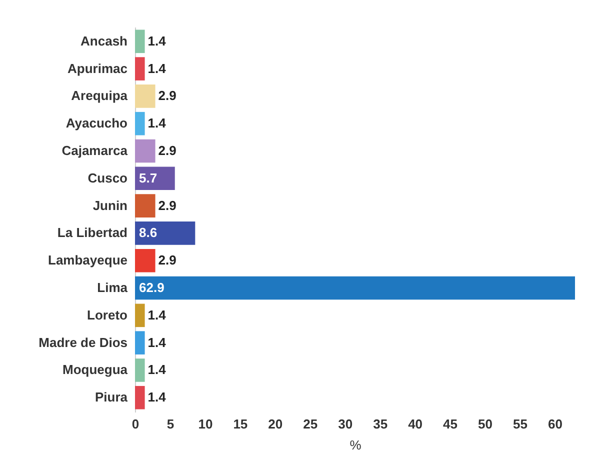  Describe the element at coordinates (136, 424) in the screenshot. I see `x-tick-label: 0` at that location.